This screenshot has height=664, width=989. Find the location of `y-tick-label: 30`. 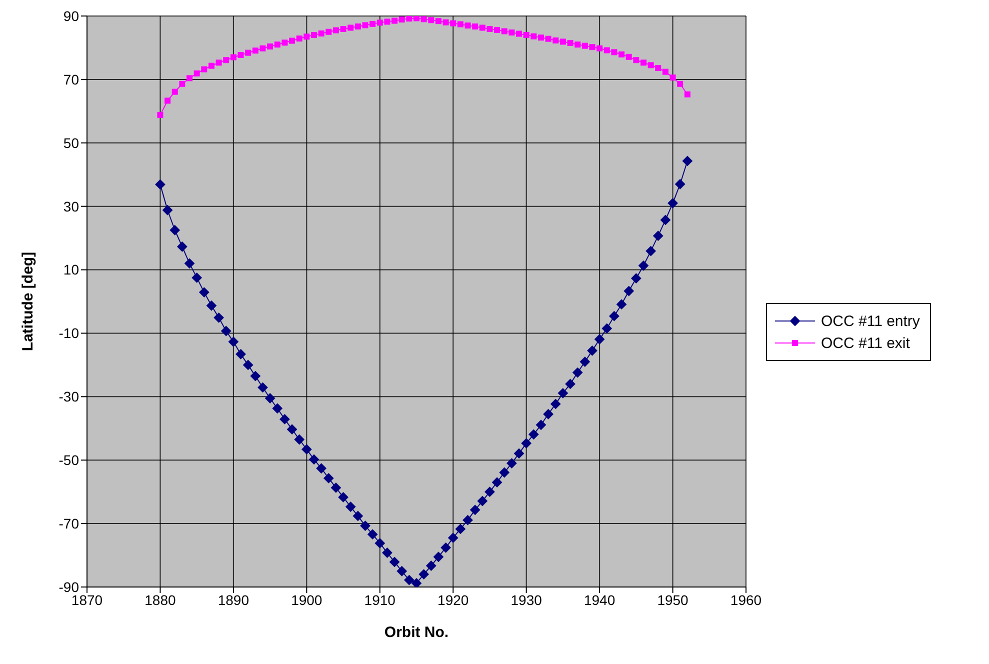

y-tick-label: 30 is located at coordinates (71, 206).